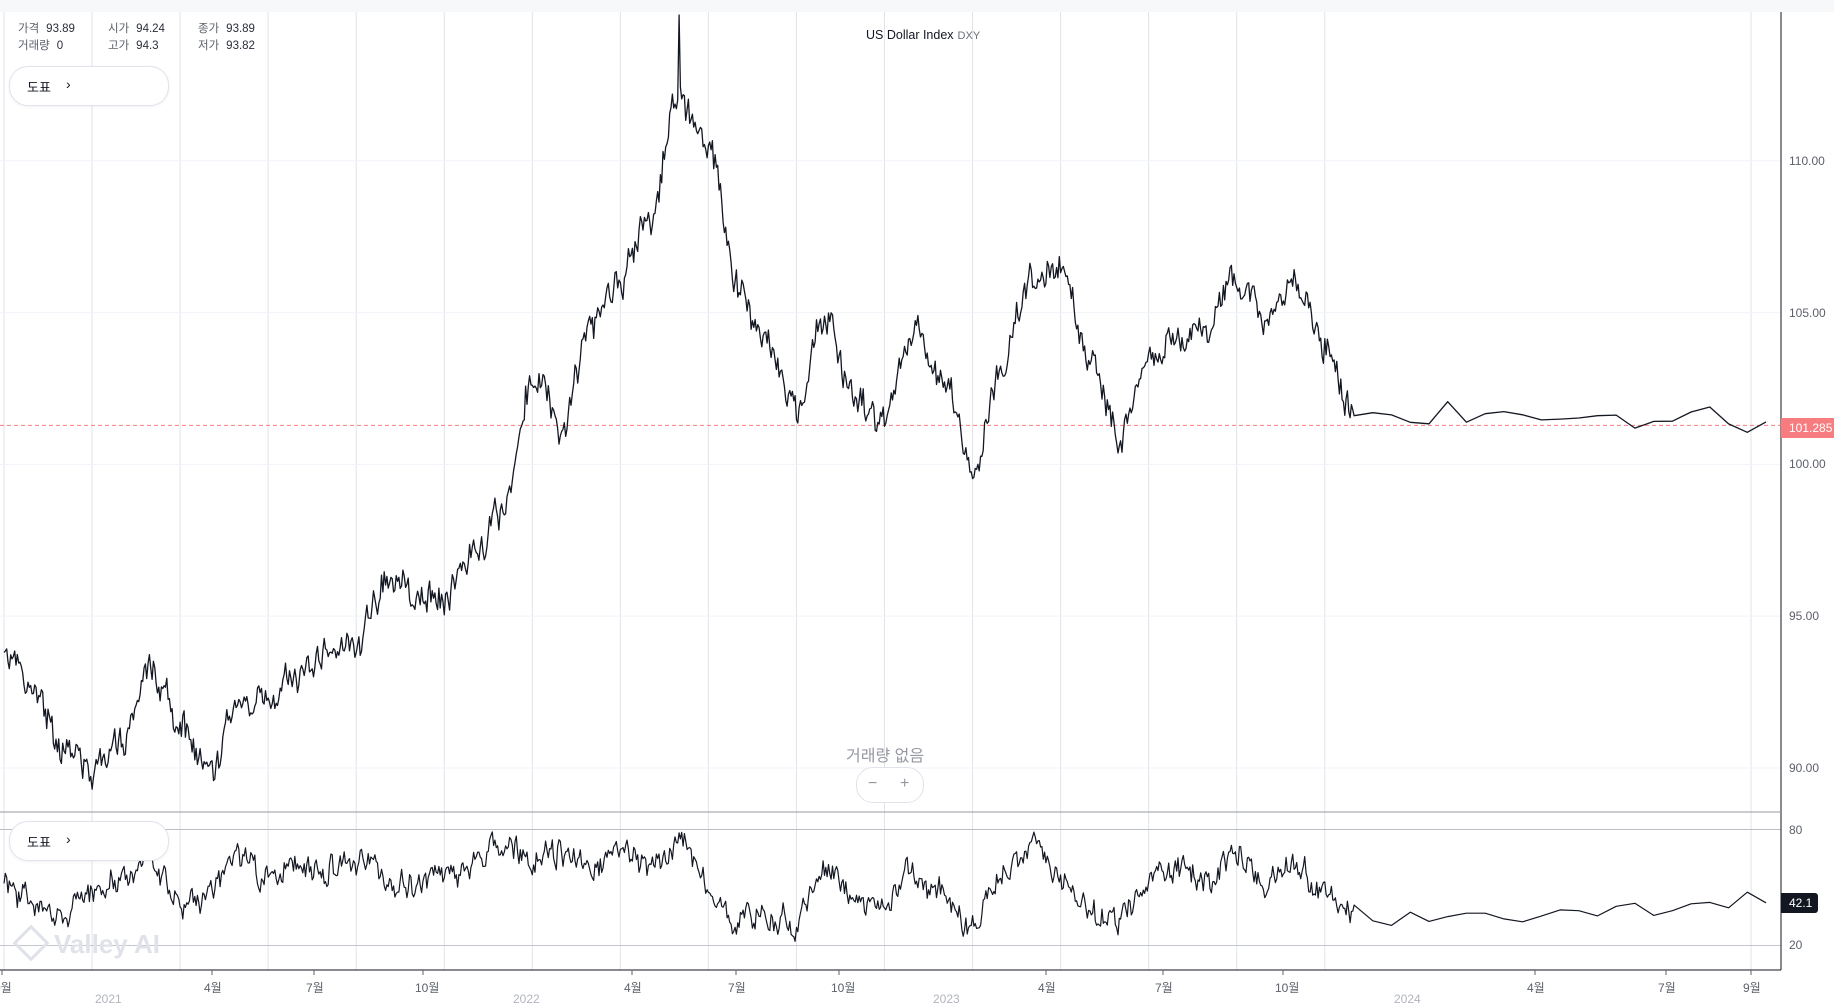 Image resolution: width=1834 pixels, height=1006 pixels. What do you see at coordinates (60, 46) in the screenshot?
I see `ohlc-value-volume: 0` at bounding box center [60, 46].